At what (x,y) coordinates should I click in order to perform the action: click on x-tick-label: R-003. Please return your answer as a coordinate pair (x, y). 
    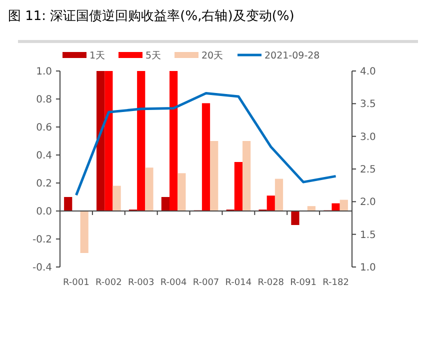
    Looking at the image, I should click on (141, 283).